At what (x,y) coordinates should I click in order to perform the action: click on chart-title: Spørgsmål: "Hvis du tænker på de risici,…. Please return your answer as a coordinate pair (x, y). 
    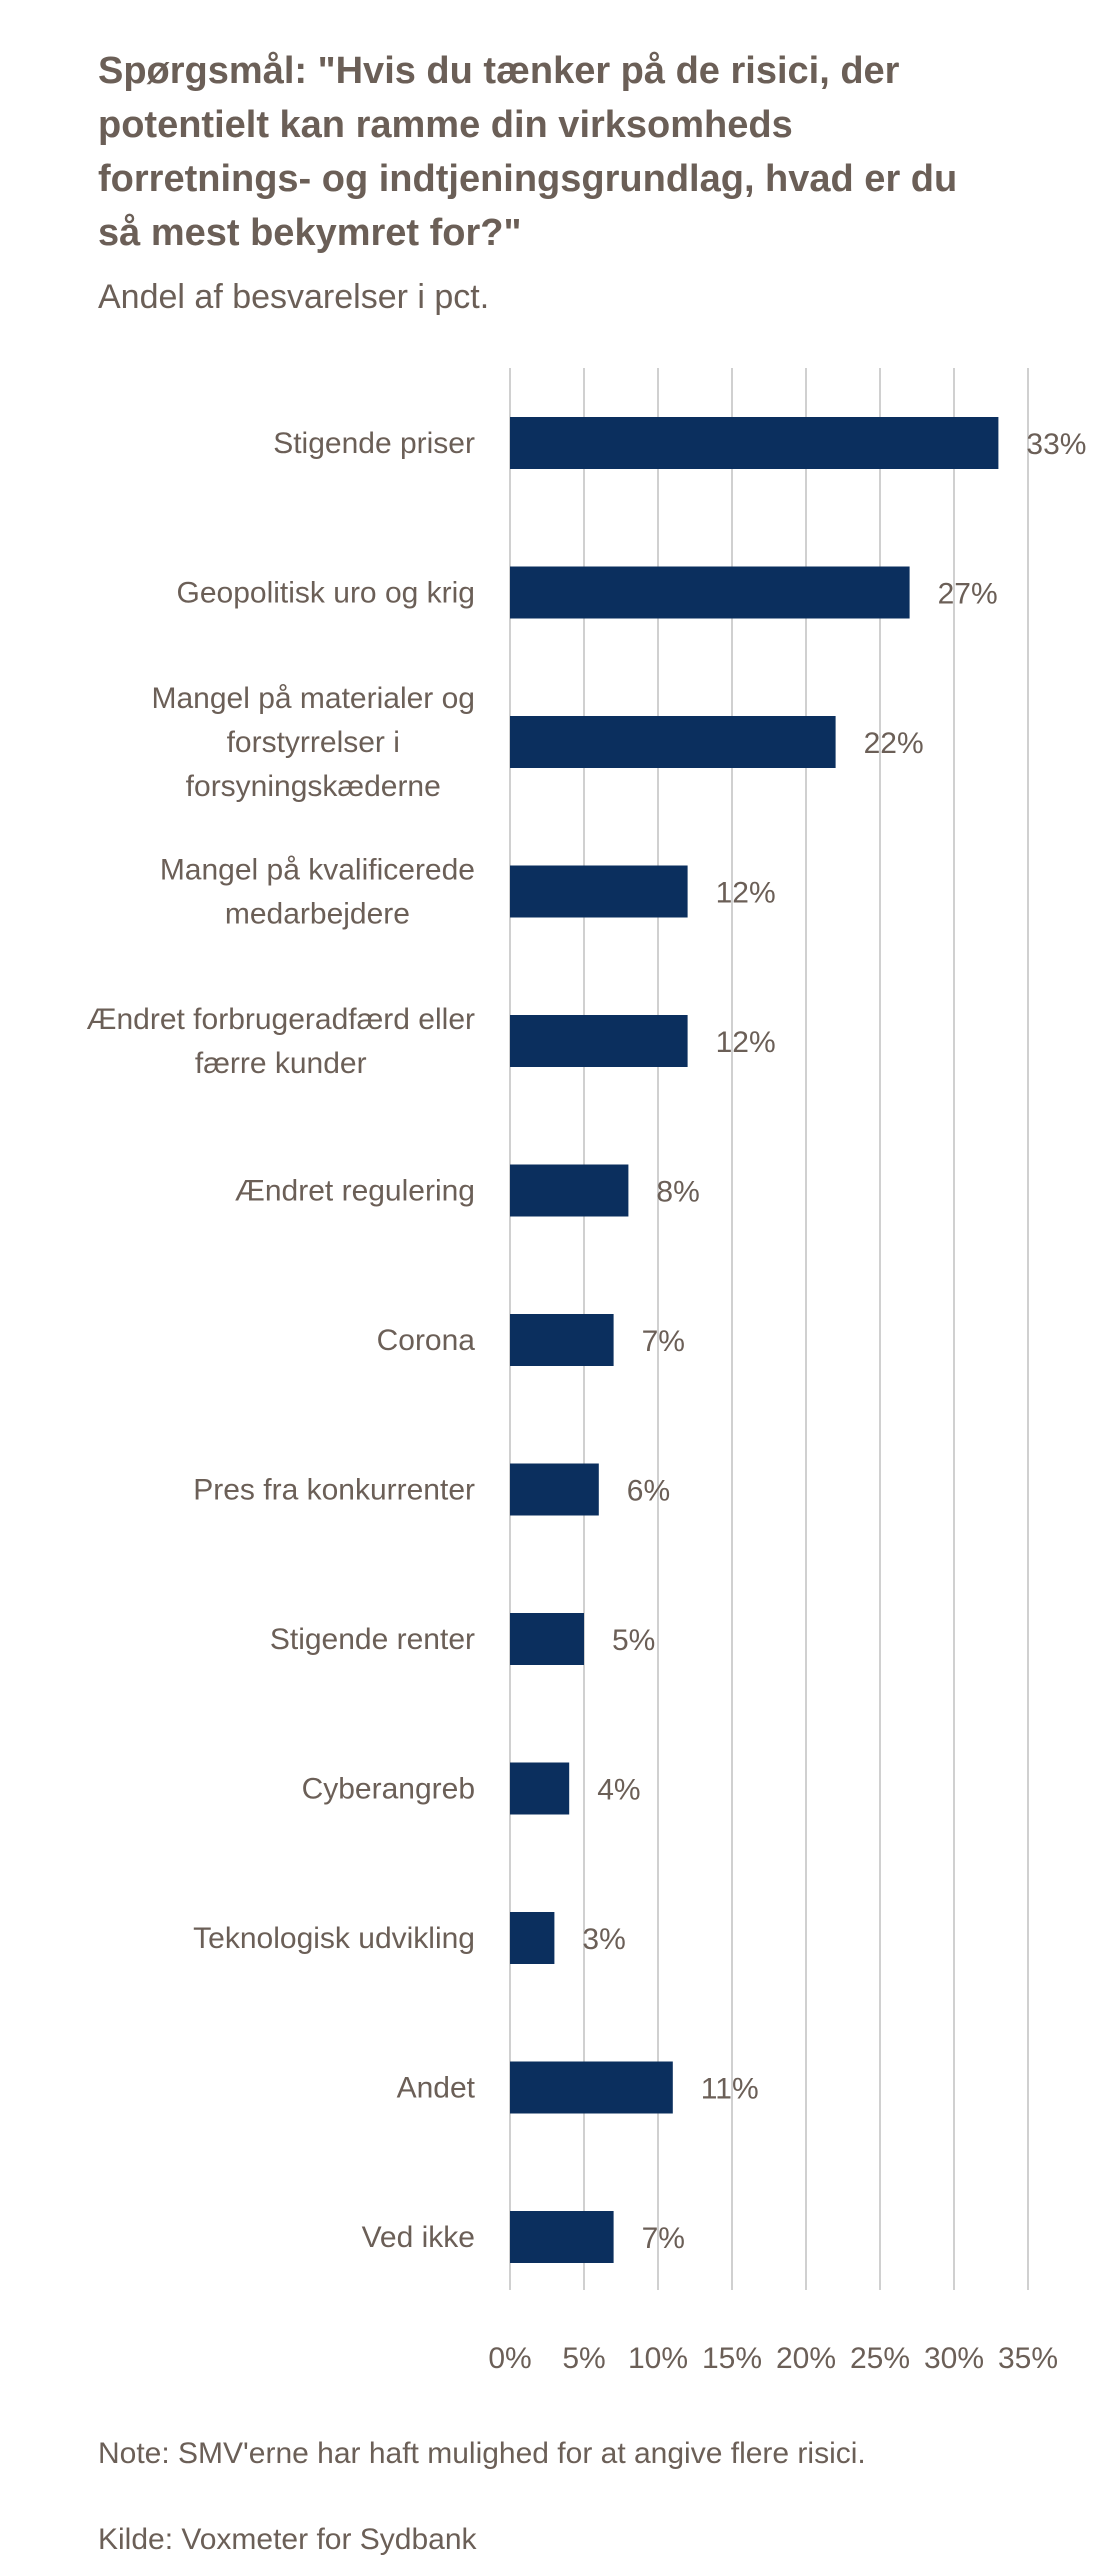
    Looking at the image, I should click on (528, 152).